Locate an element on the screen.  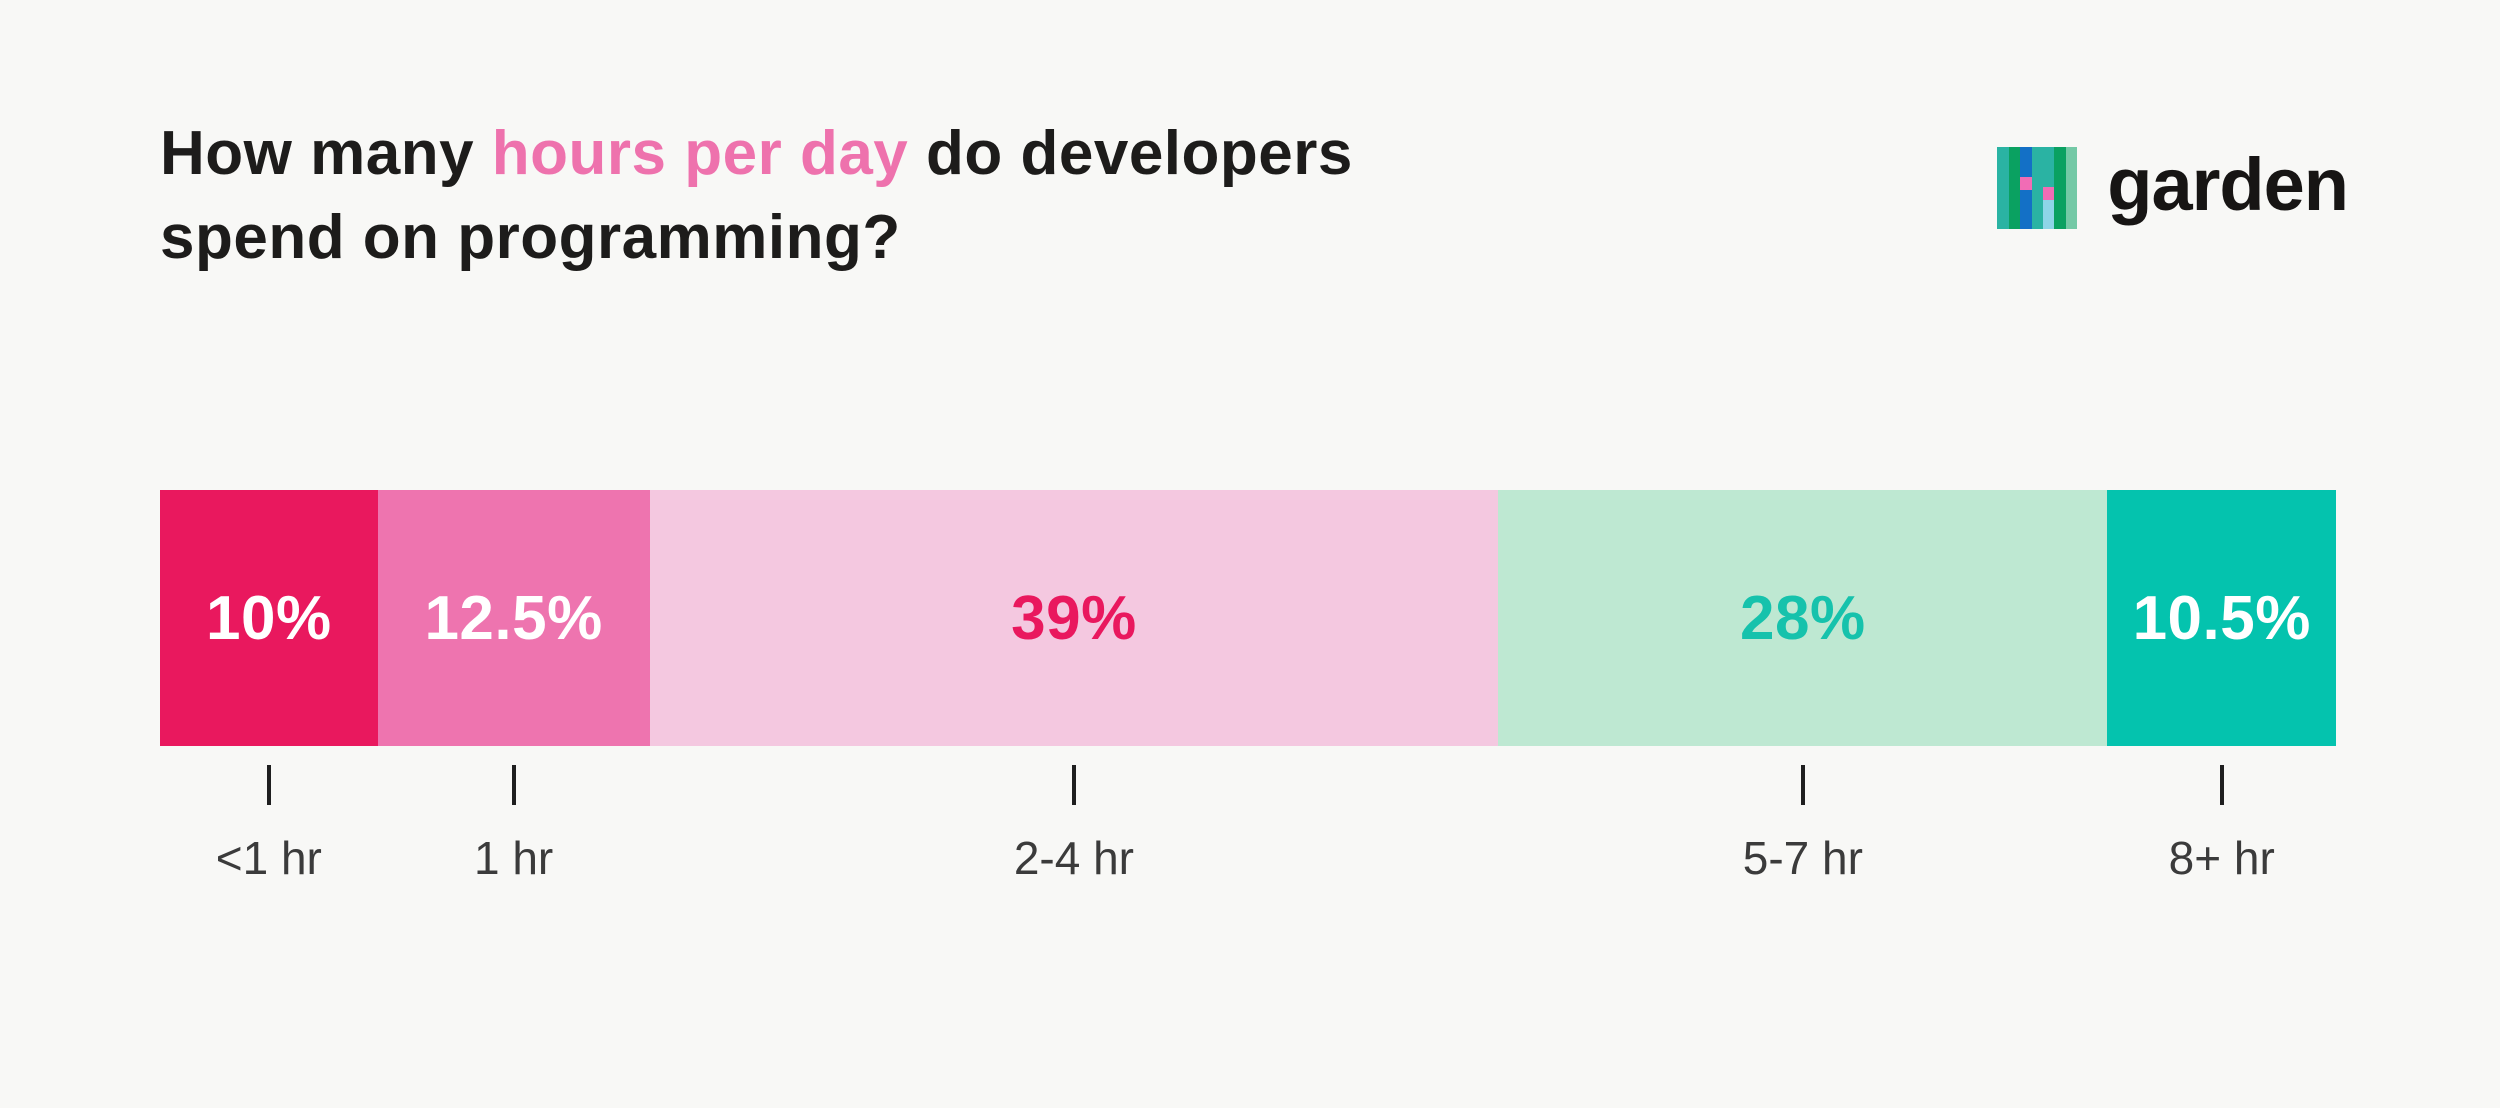
segment-value-label: 12.5% is located at coordinates (513, 618).